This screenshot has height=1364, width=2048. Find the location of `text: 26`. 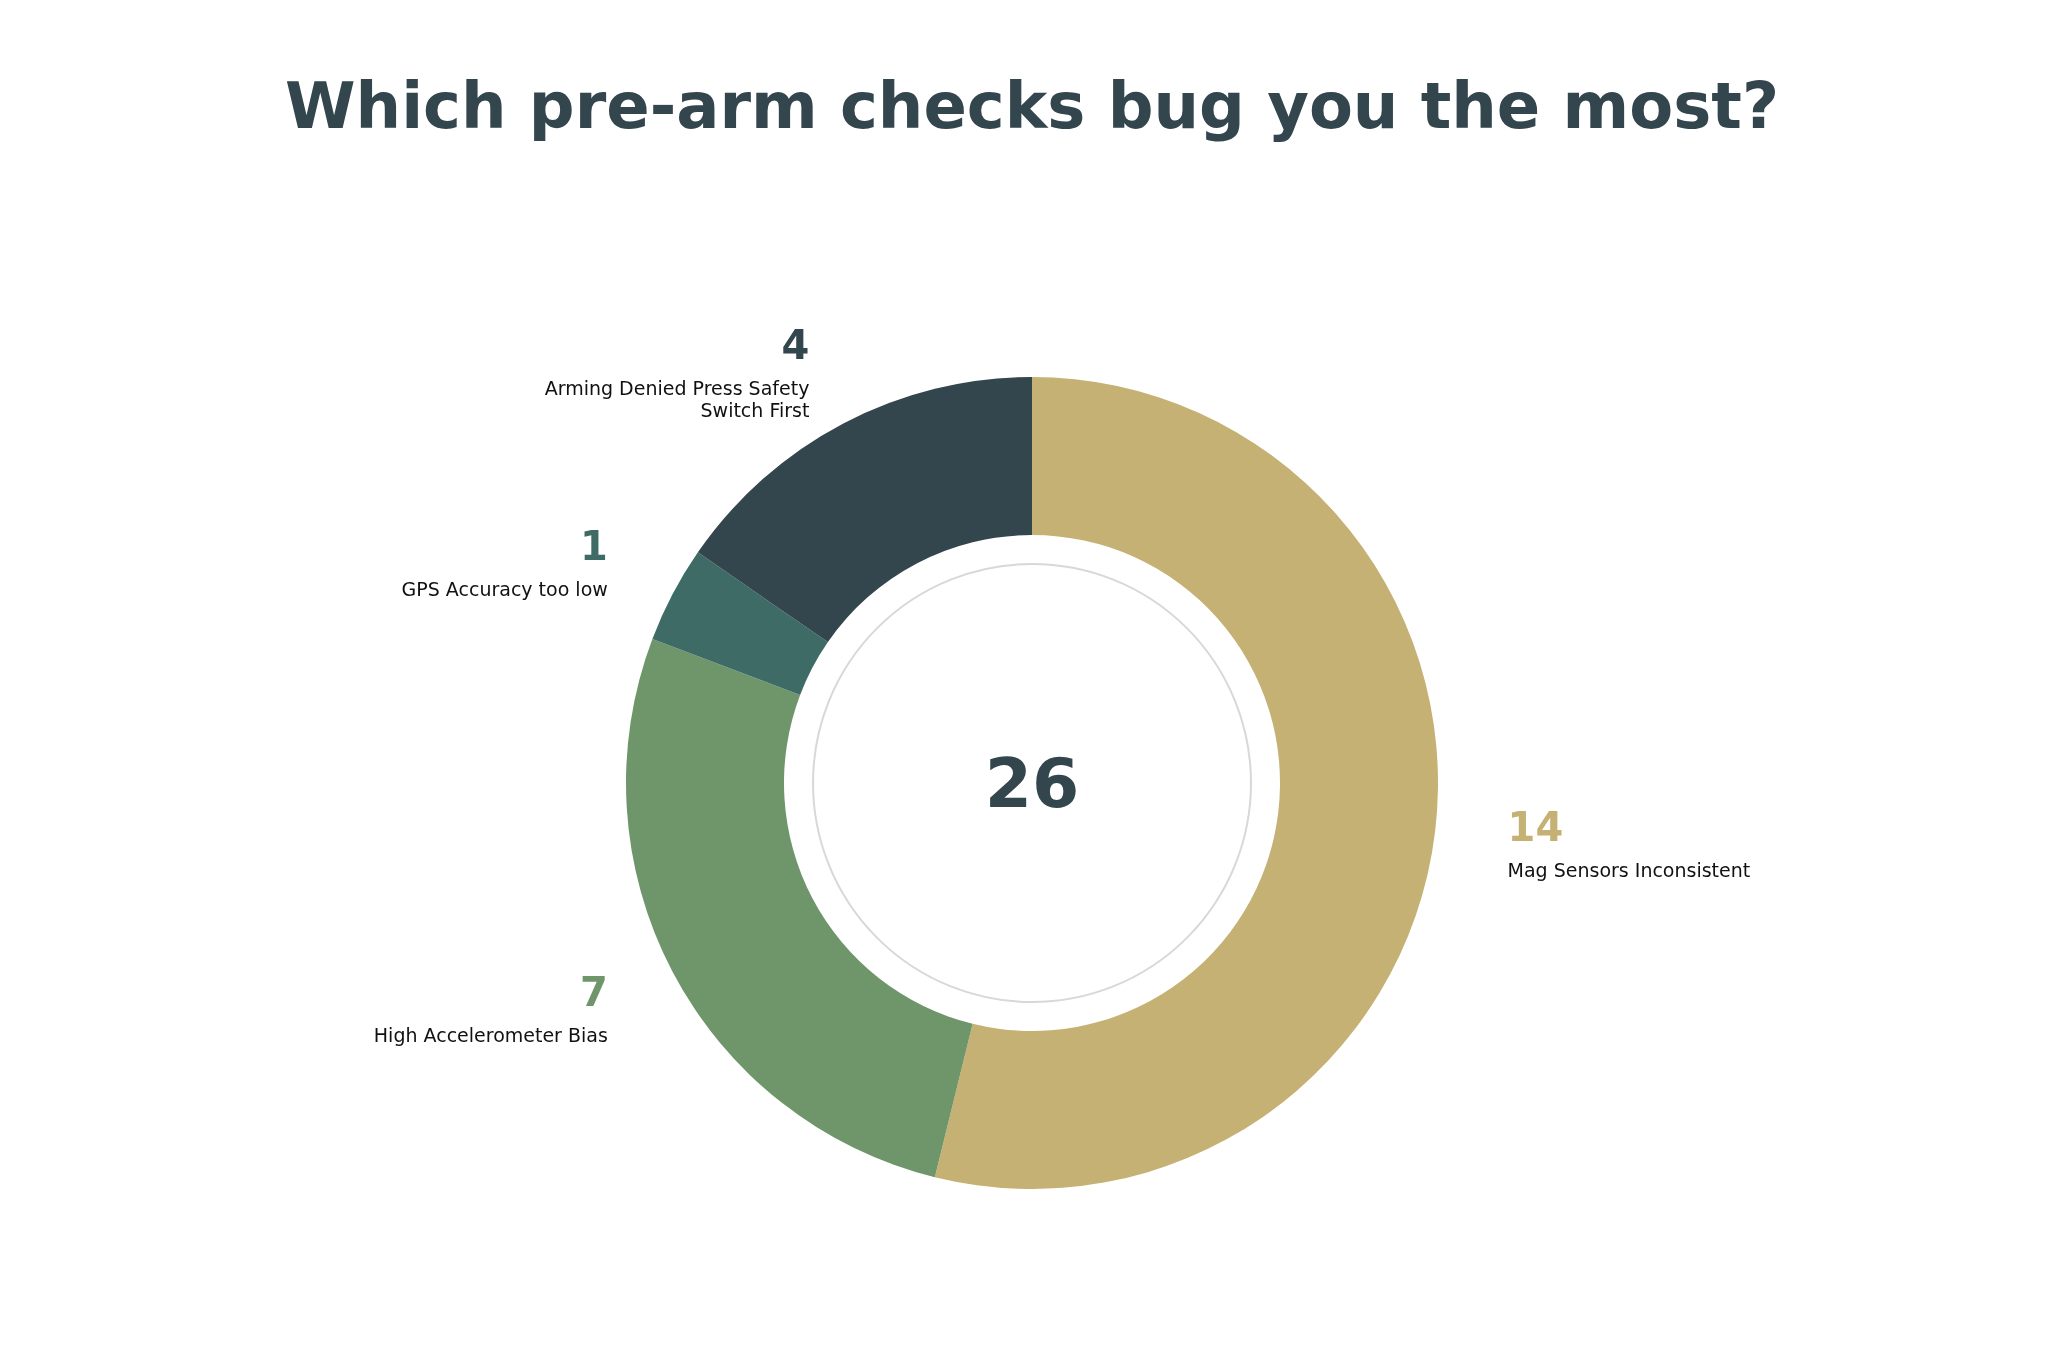

text: 26 is located at coordinates (1032, 783).